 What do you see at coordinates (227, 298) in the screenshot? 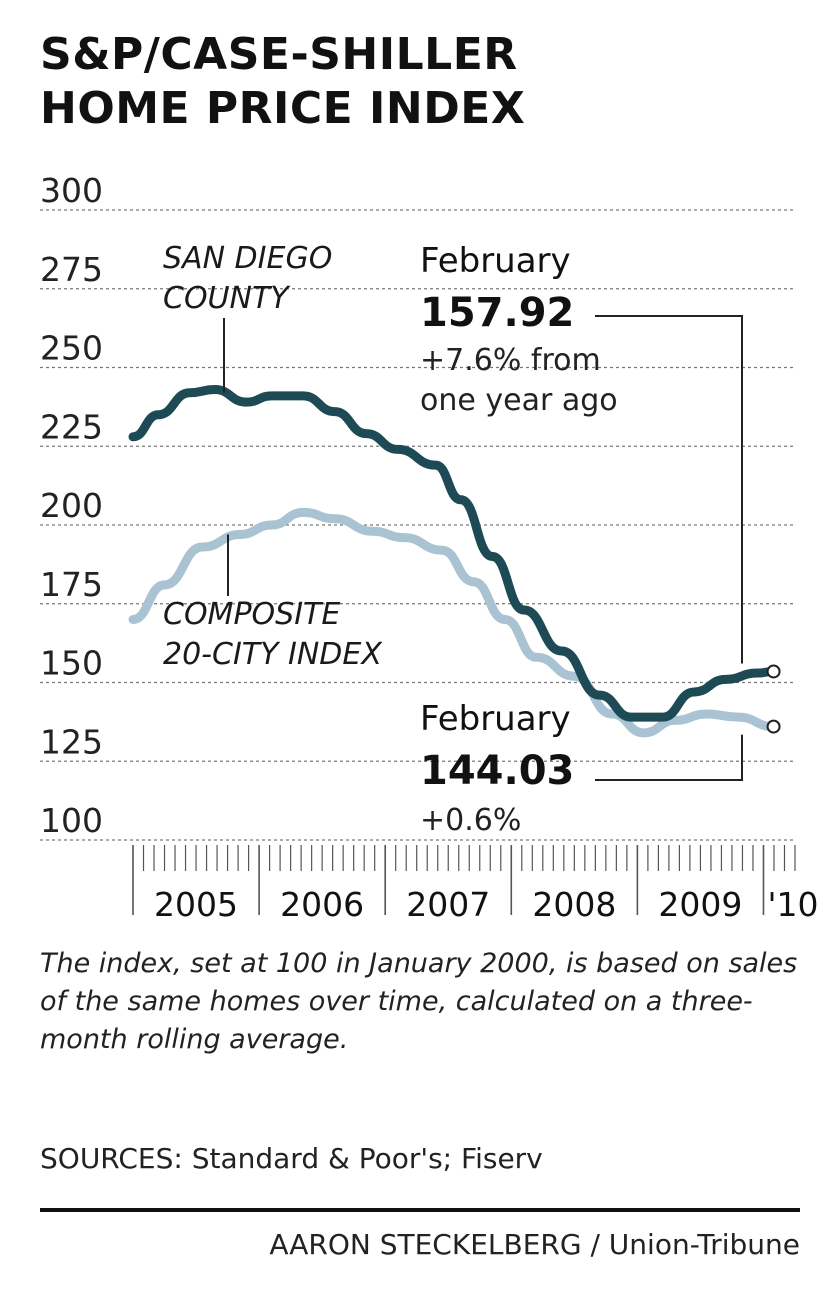
I see `san-diego-series-label-line-2: COUNTY` at bounding box center [227, 298].